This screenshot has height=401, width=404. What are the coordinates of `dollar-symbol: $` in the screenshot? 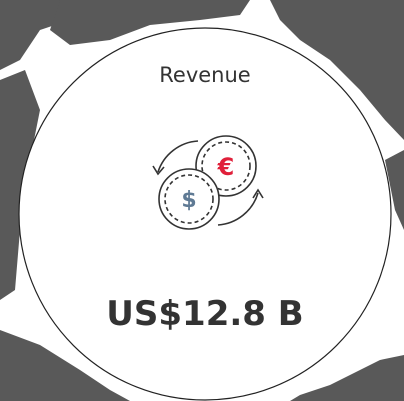 It's located at (188, 200).